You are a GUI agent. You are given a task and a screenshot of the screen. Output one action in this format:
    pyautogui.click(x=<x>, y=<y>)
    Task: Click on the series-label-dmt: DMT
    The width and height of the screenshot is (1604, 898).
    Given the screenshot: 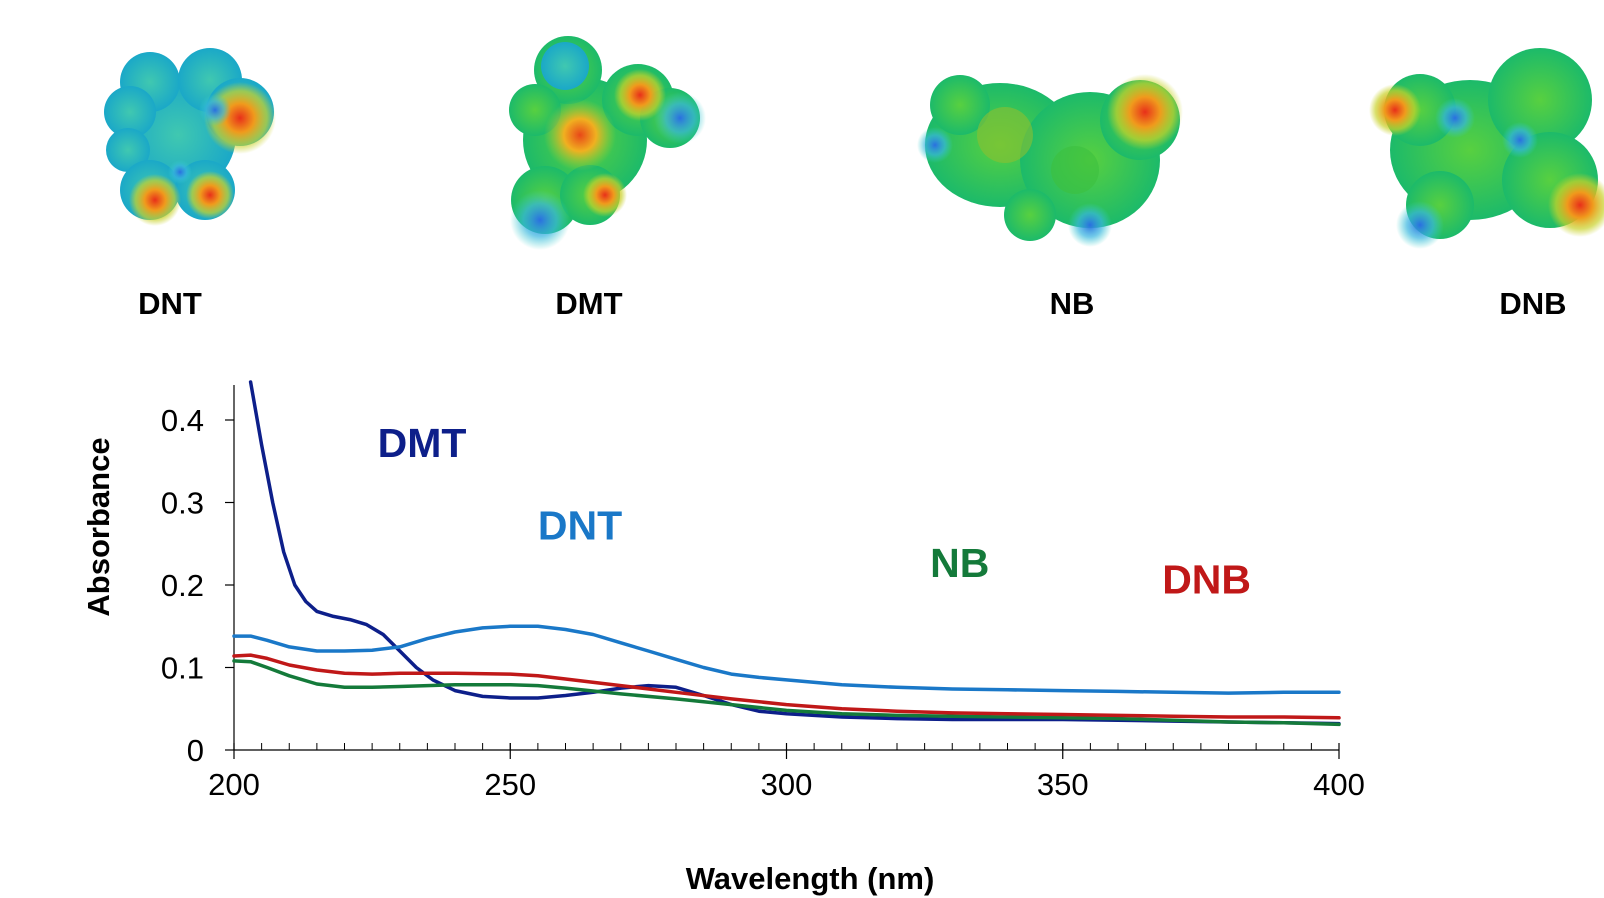 What is the action you would take?
    pyautogui.click(x=422, y=443)
    